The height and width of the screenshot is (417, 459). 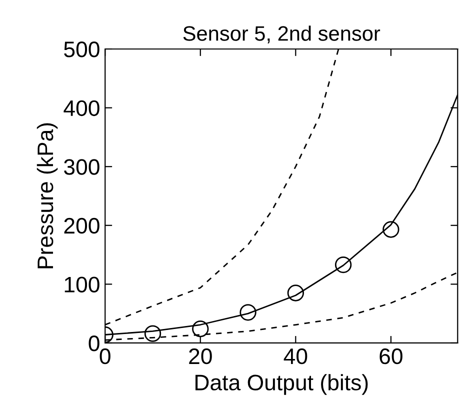 I want to click on y-tick-label: 300, so click(x=82, y=167).